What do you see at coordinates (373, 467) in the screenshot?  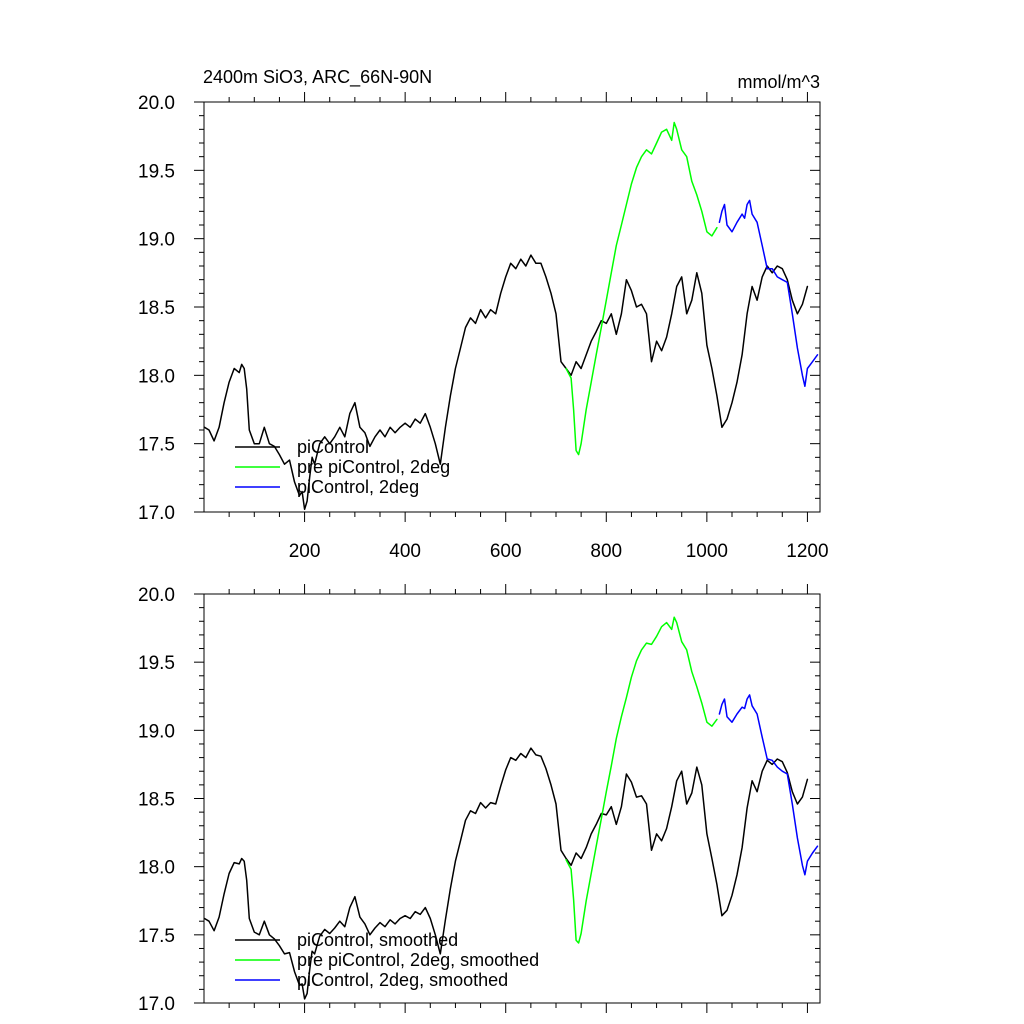 I see `legend-label: pre piControl, 2deg` at bounding box center [373, 467].